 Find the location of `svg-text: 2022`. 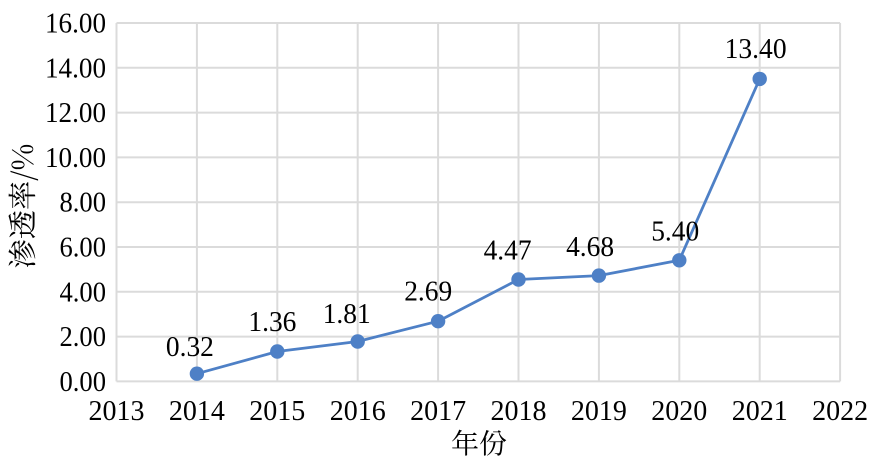

svg-text: 2022 is located at coordinates (840, 411).